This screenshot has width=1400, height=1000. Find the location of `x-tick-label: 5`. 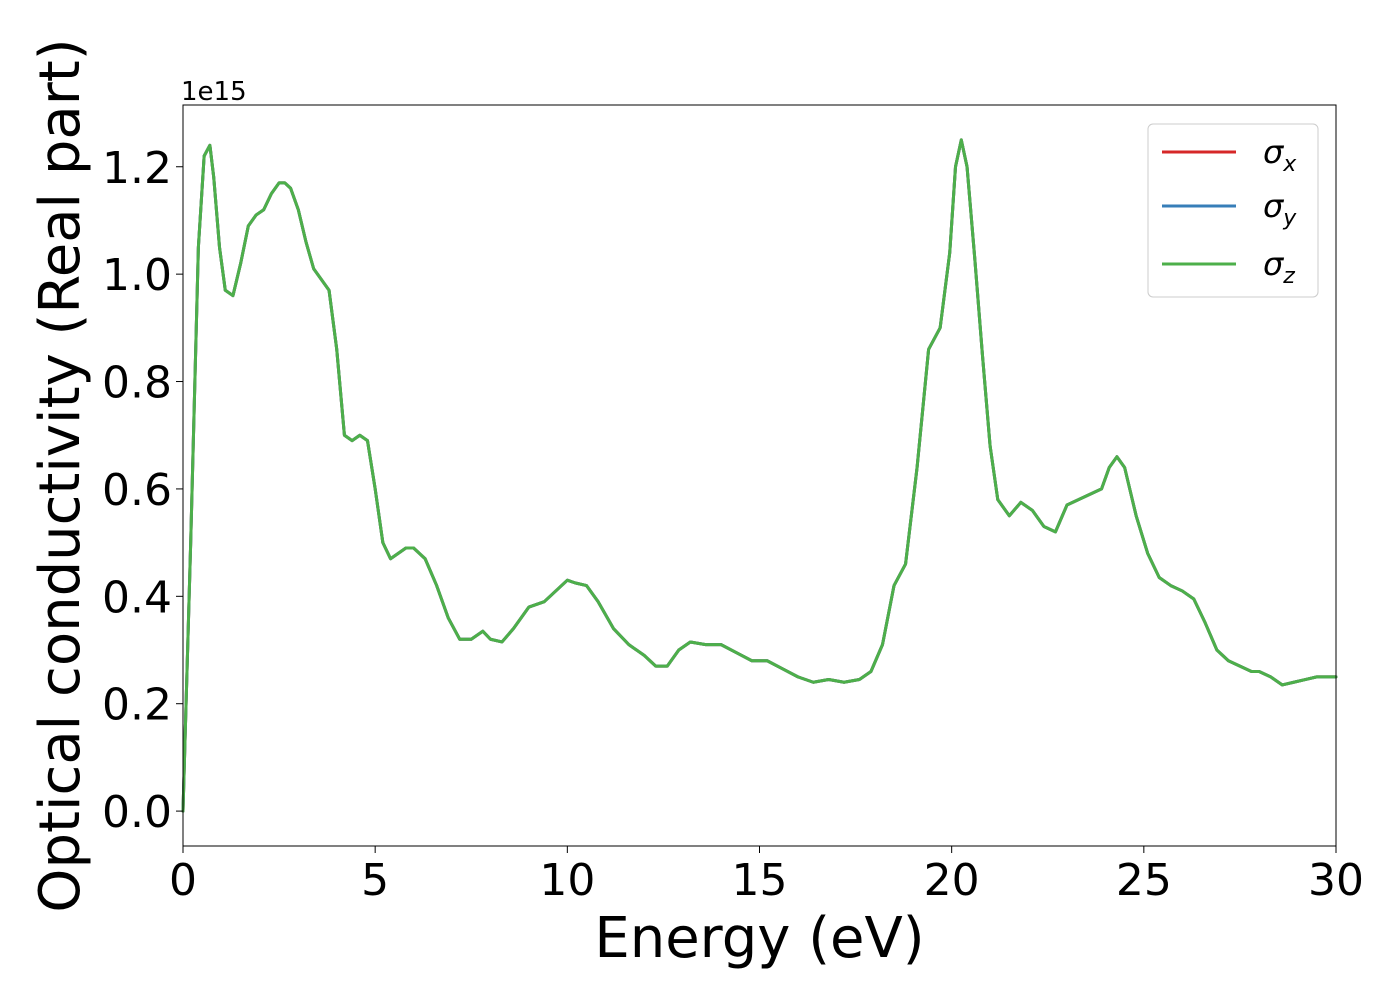

x-tick-label: 5 is located at coordinates (375, 880).